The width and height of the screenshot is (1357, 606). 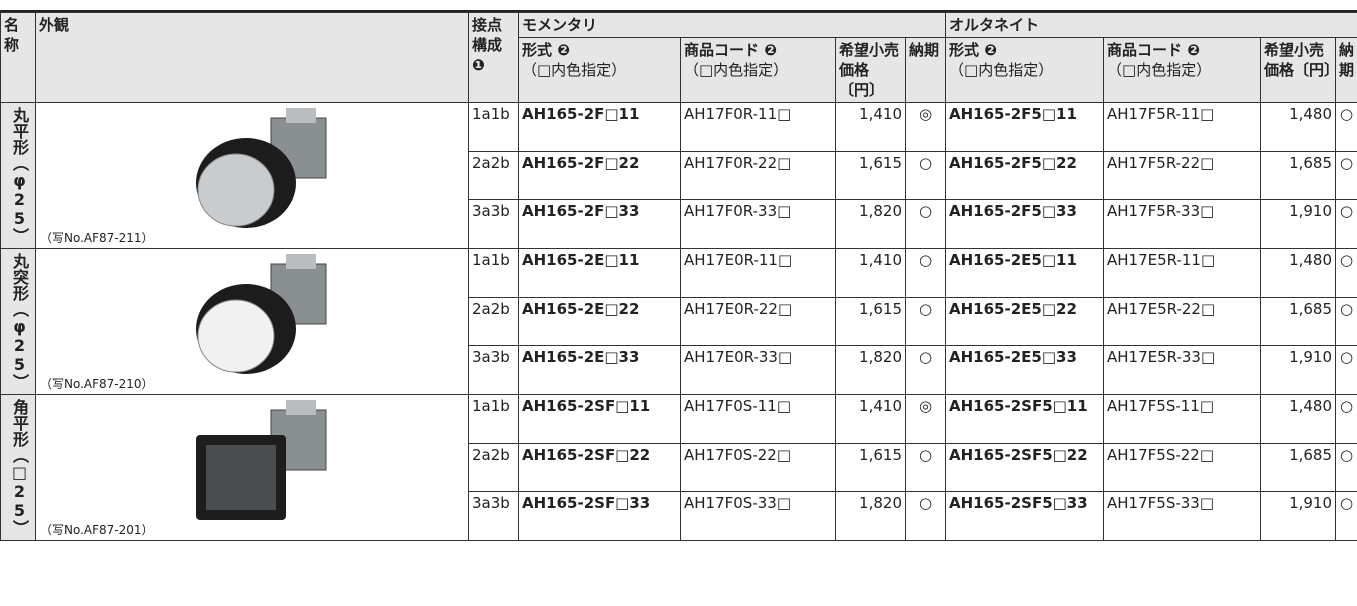 What do you see at coordinates (18, 58) in the screenshot?
I see `name-header: 名称` at bounding box center [18, 58].